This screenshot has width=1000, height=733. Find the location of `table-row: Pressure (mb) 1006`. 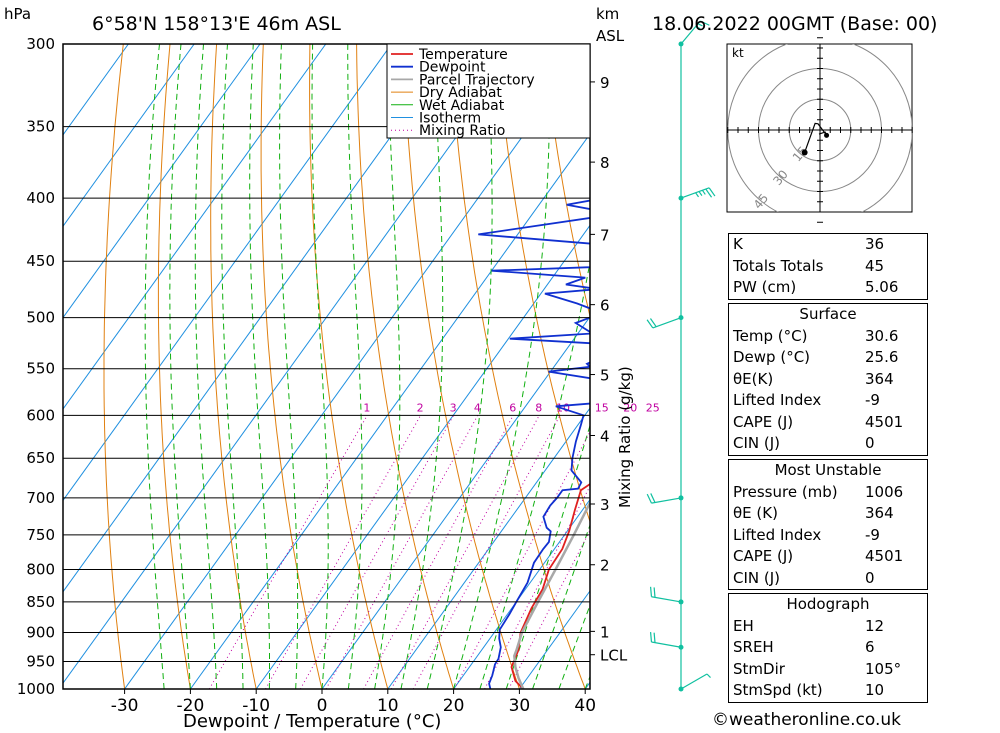

table-row: Pressure (mb) 1006 is located at coordinates (828, 493).